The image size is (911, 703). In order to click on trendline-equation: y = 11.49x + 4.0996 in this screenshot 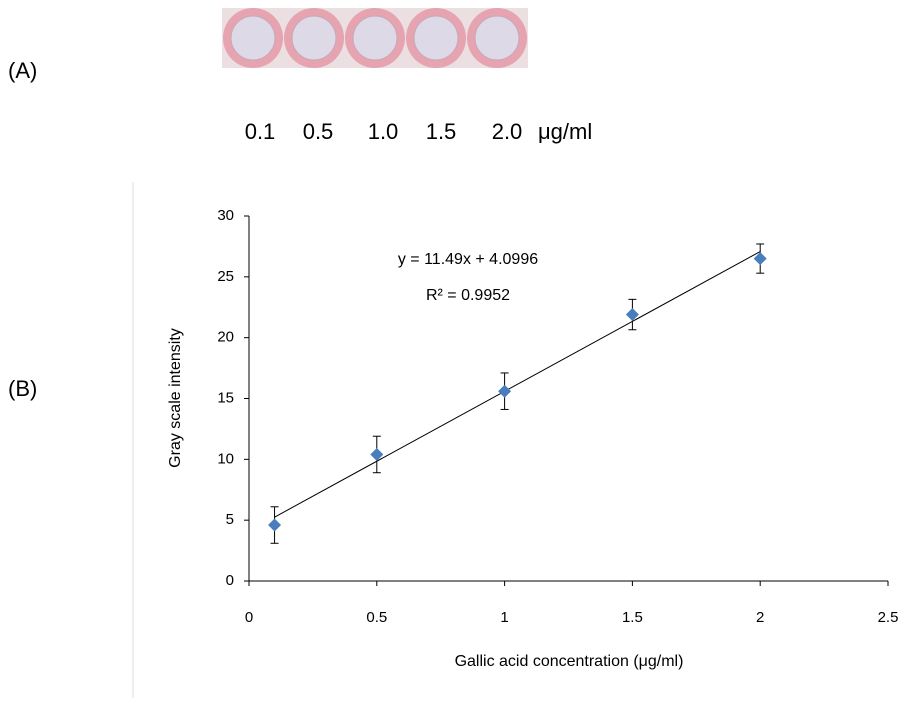, I will do `click(468, 259)`.